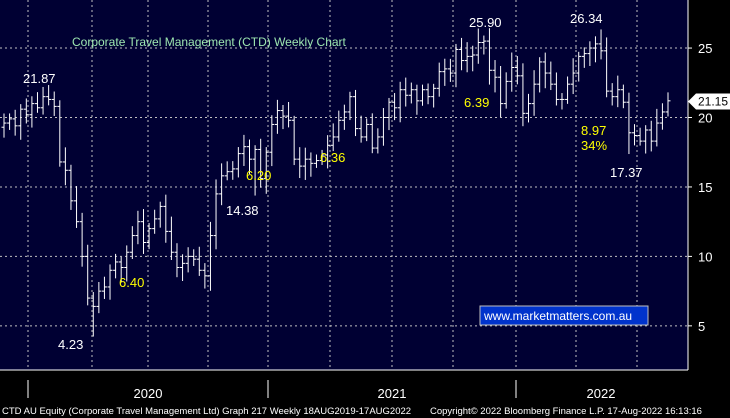 This screenshot has height=418, width=730. Describe the element at coordinates (594, 145) in the screenshot. I see `price-annotation: 34%` at that location.